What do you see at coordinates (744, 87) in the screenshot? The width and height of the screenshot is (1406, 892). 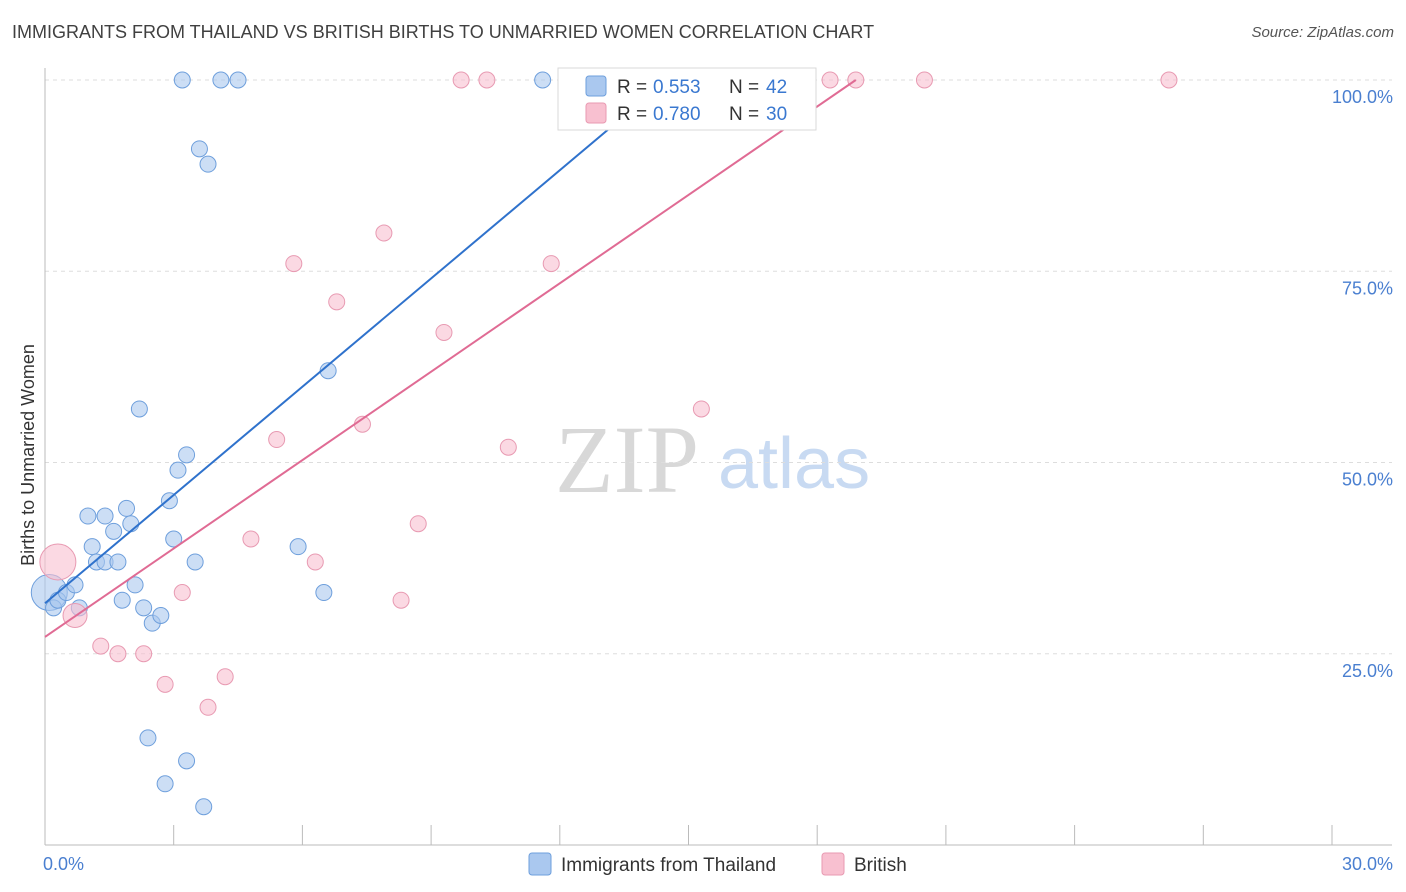 I see `legend-n-label-1: N =` at bounding box center [744, 87].